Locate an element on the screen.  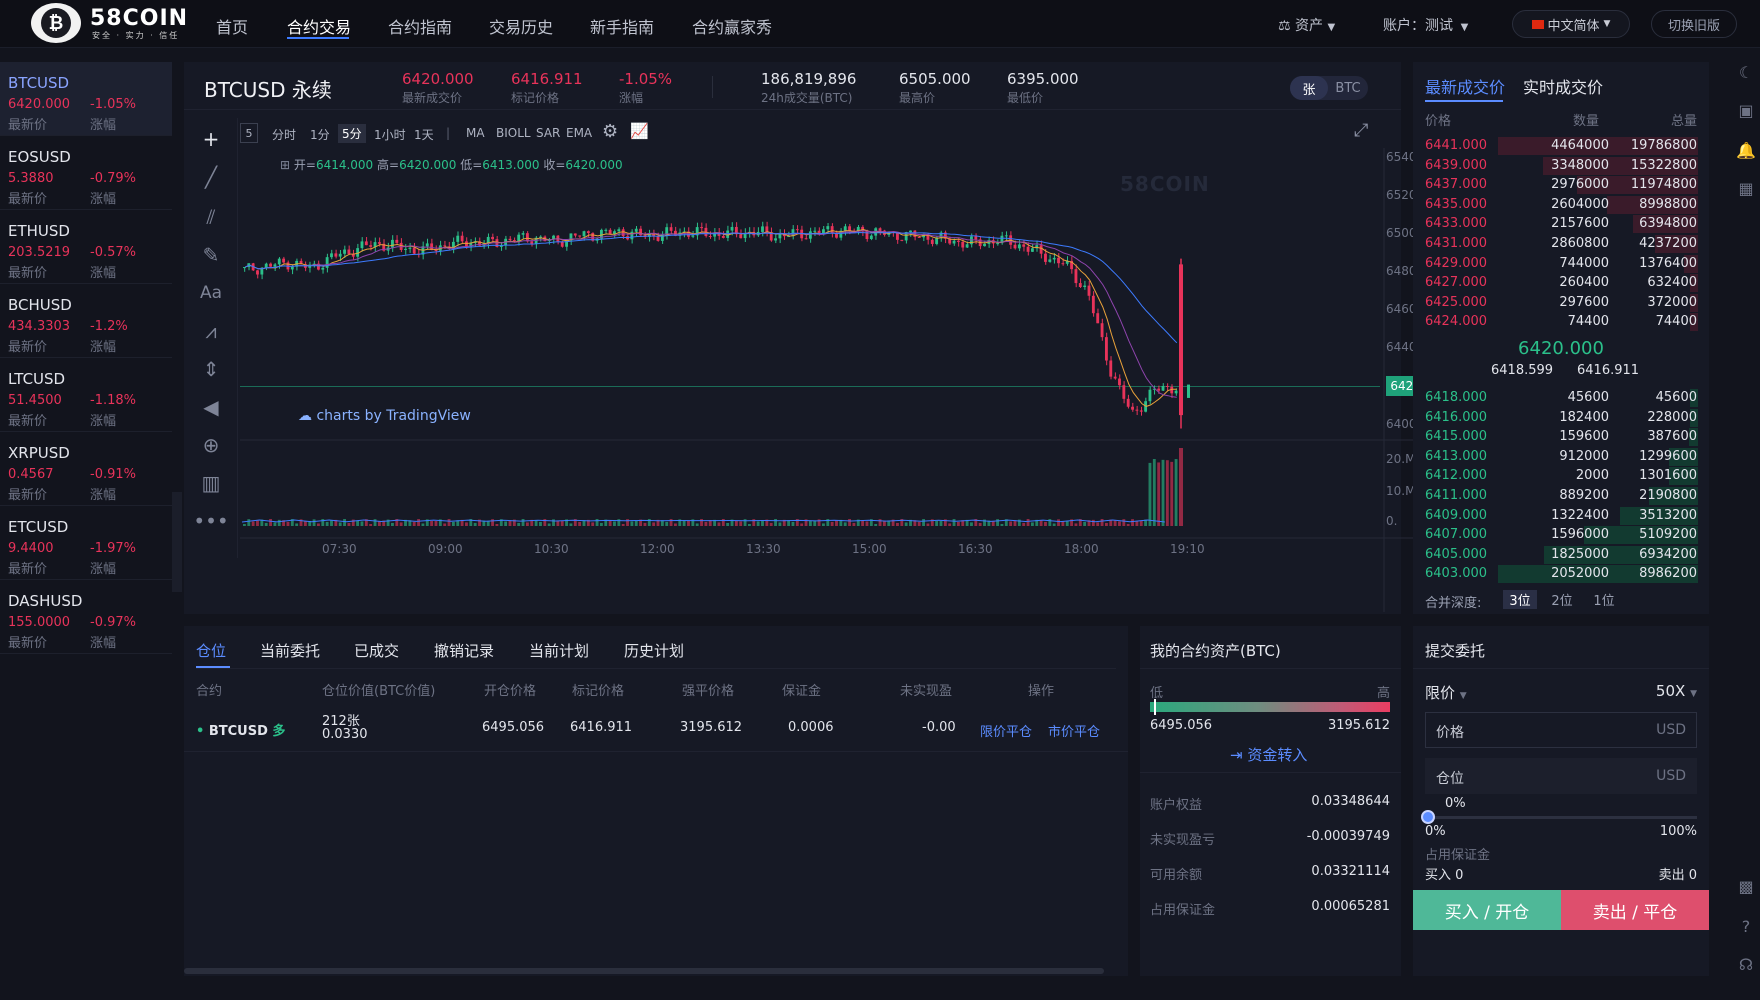
quantity-input: 仓位 USD is located at coordinates (1561, 776).